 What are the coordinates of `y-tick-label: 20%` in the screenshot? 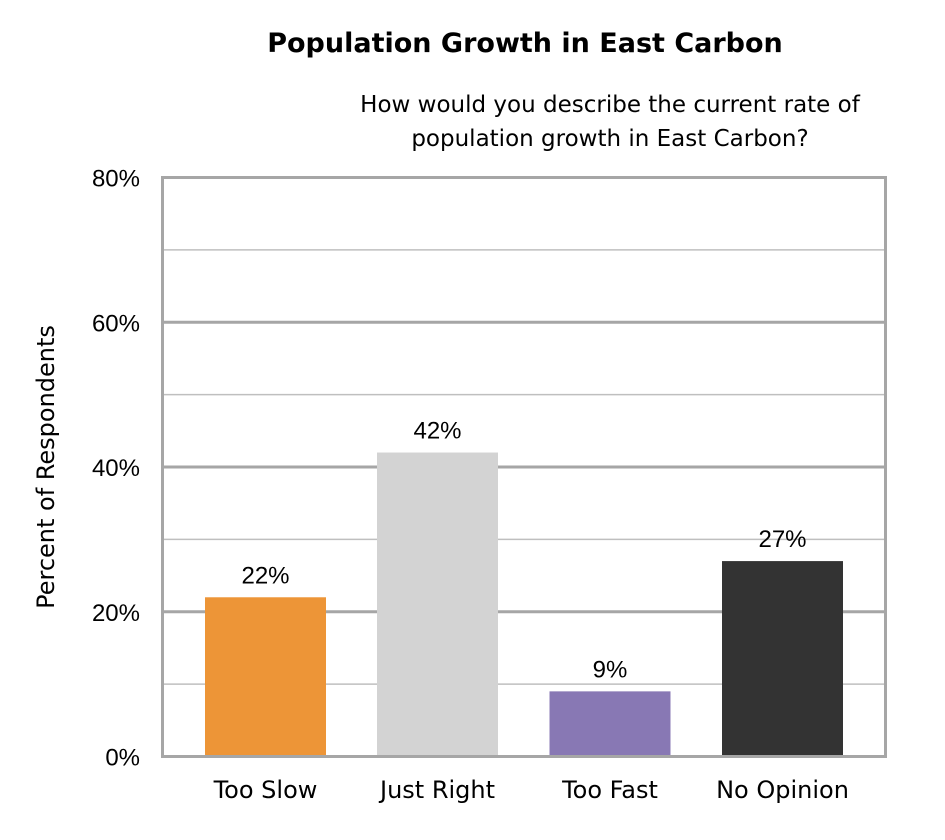 It's located at (116, 613).